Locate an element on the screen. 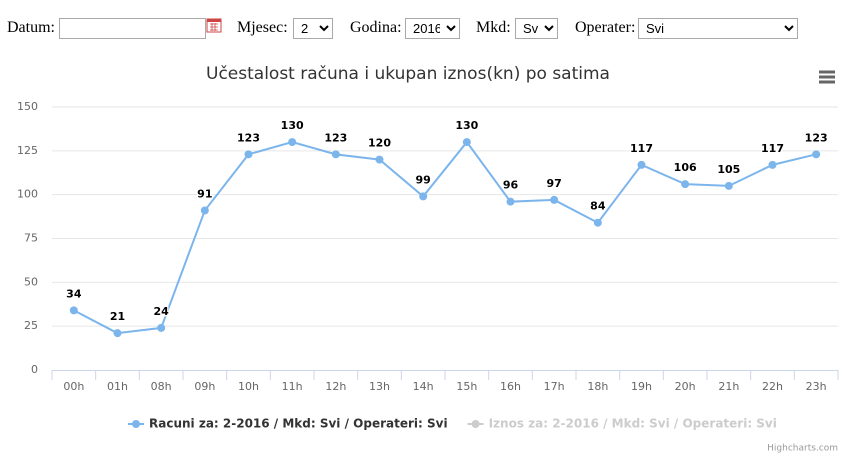  data-label: 97 is located at coordinates (554, 183).